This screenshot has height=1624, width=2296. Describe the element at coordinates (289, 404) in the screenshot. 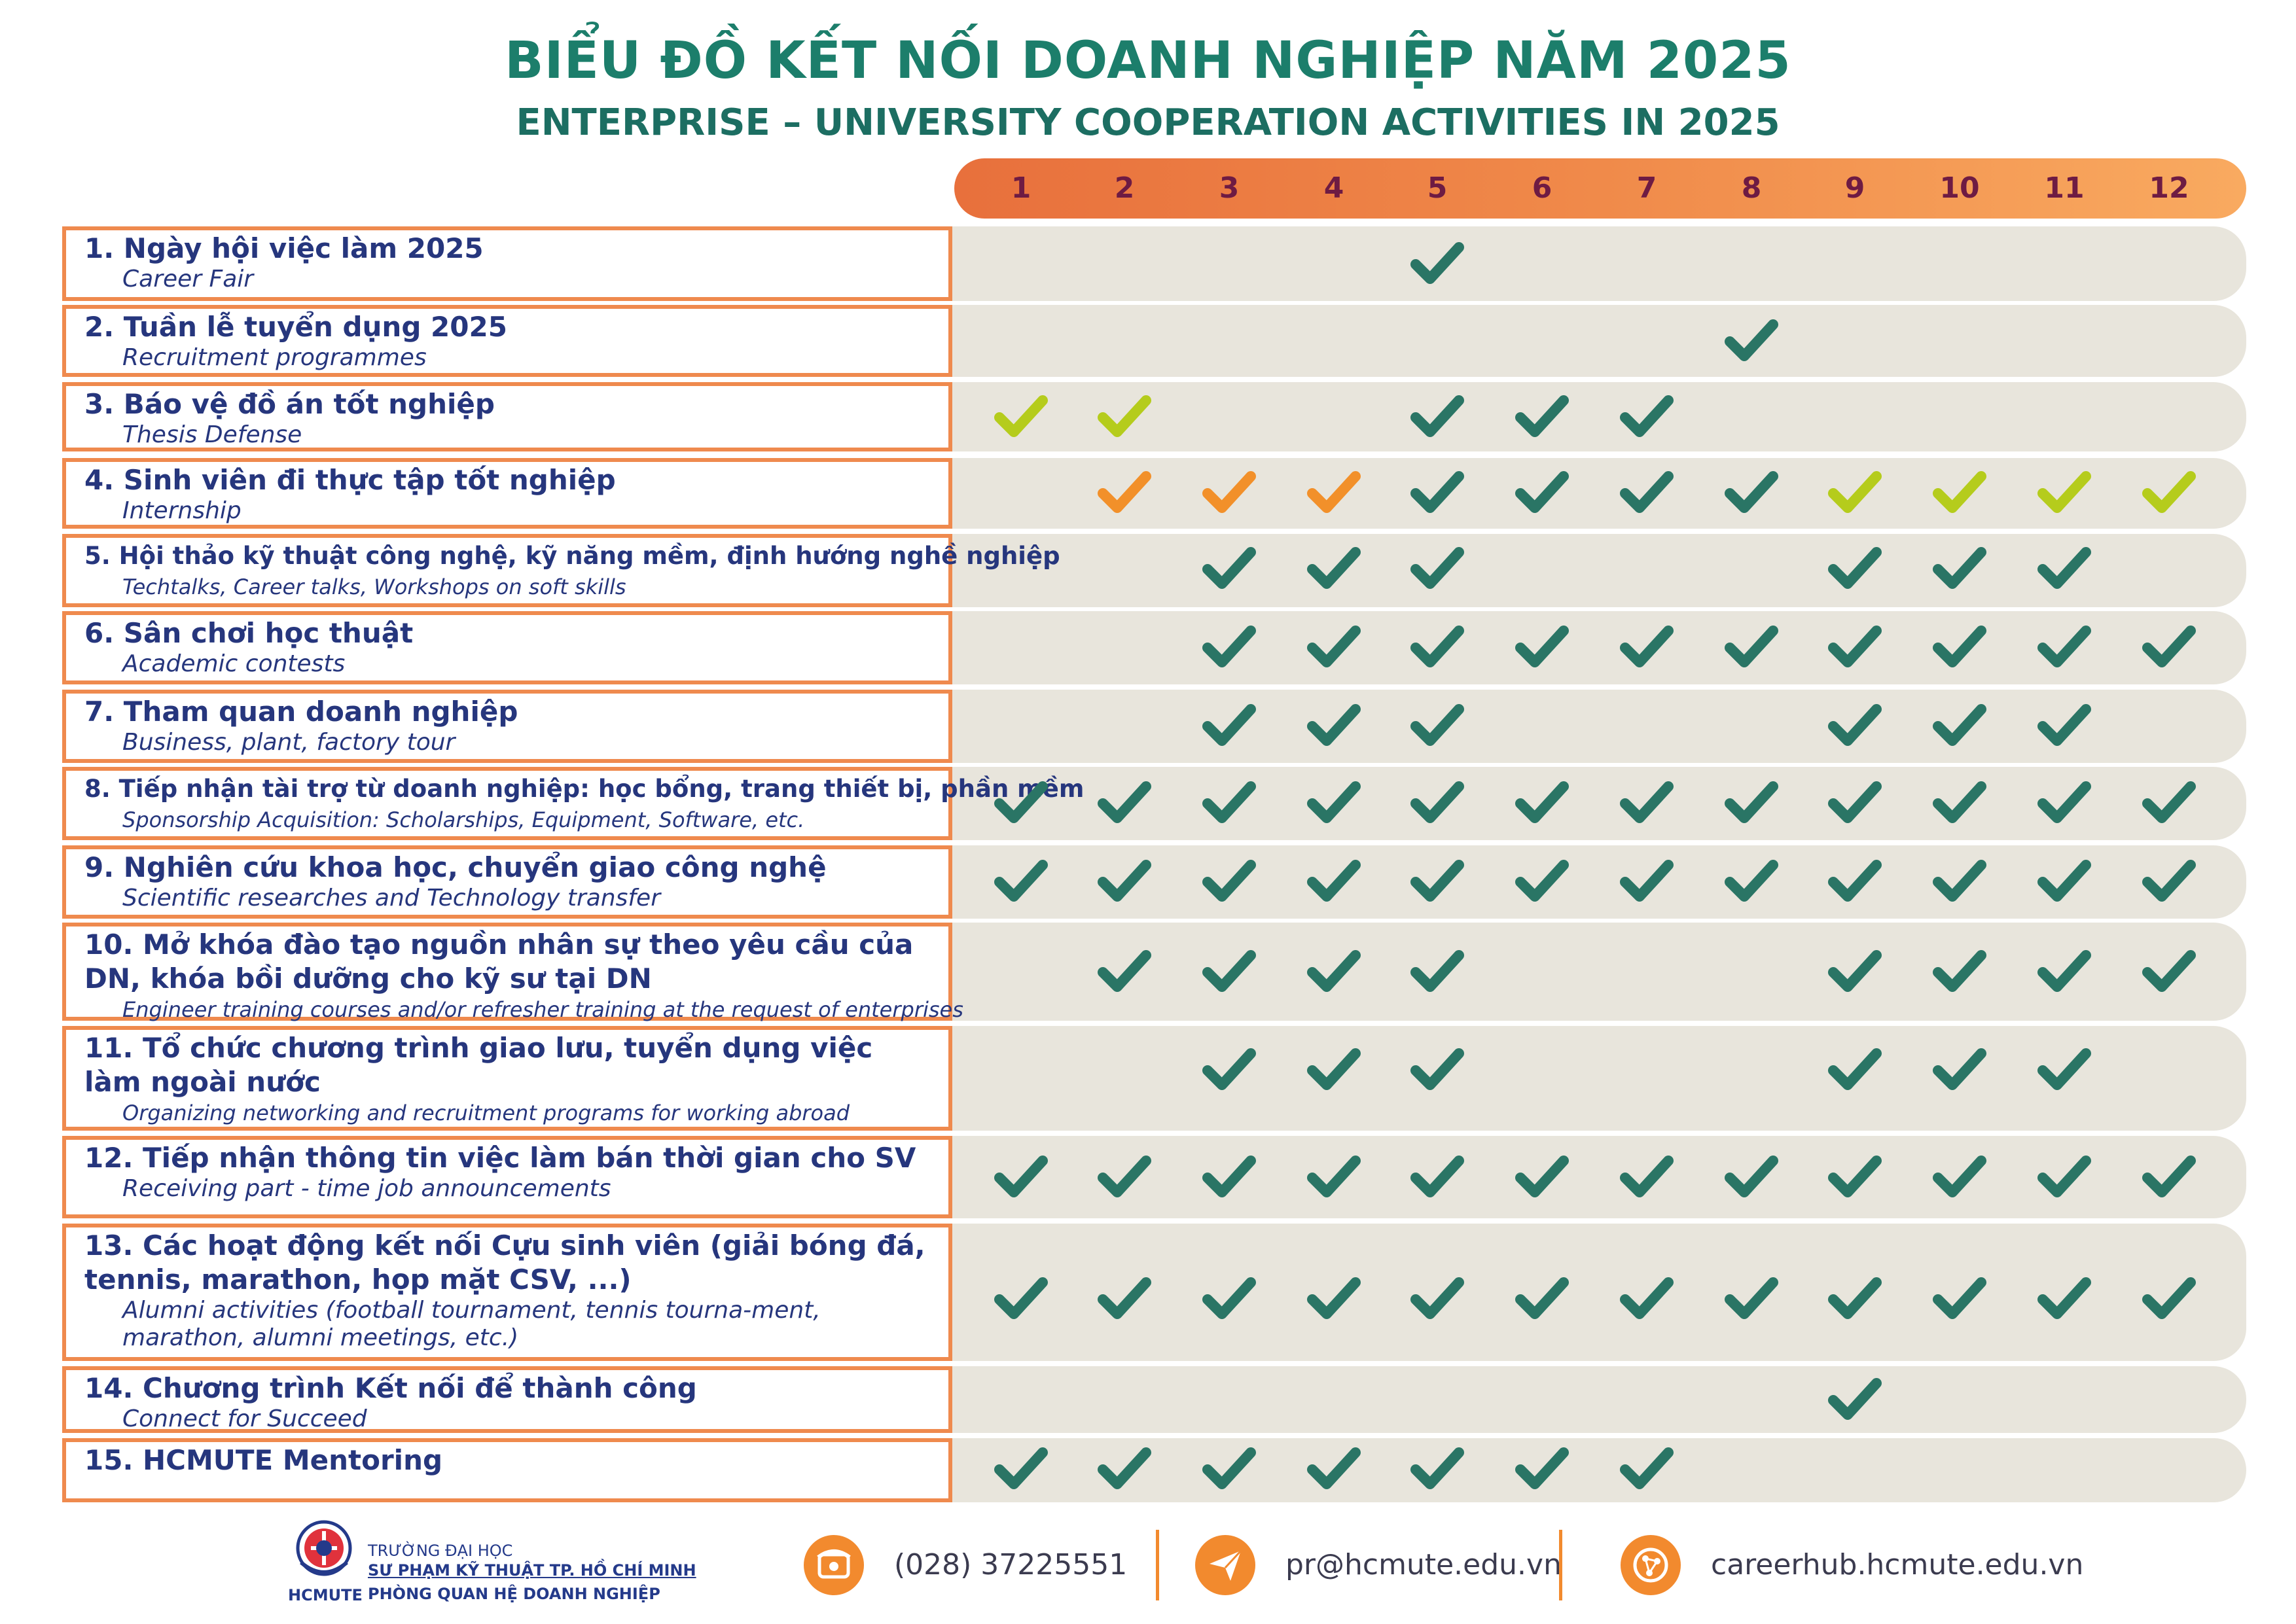

I see `activity-name-vn: 3. Báo vệ đồ án tốt nghiệp` at that location.